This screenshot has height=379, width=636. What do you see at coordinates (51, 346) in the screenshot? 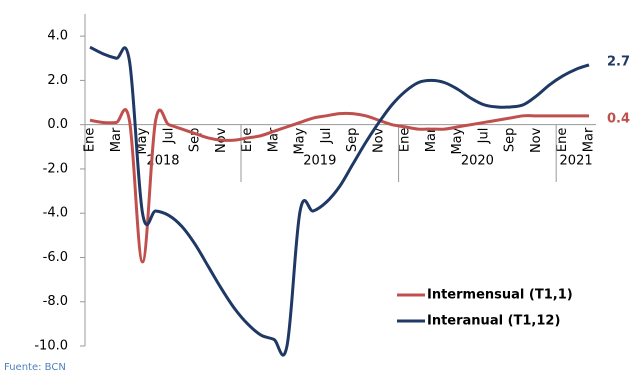
I see `y-tick-label: -10.0` at bounding box center [51, 346].